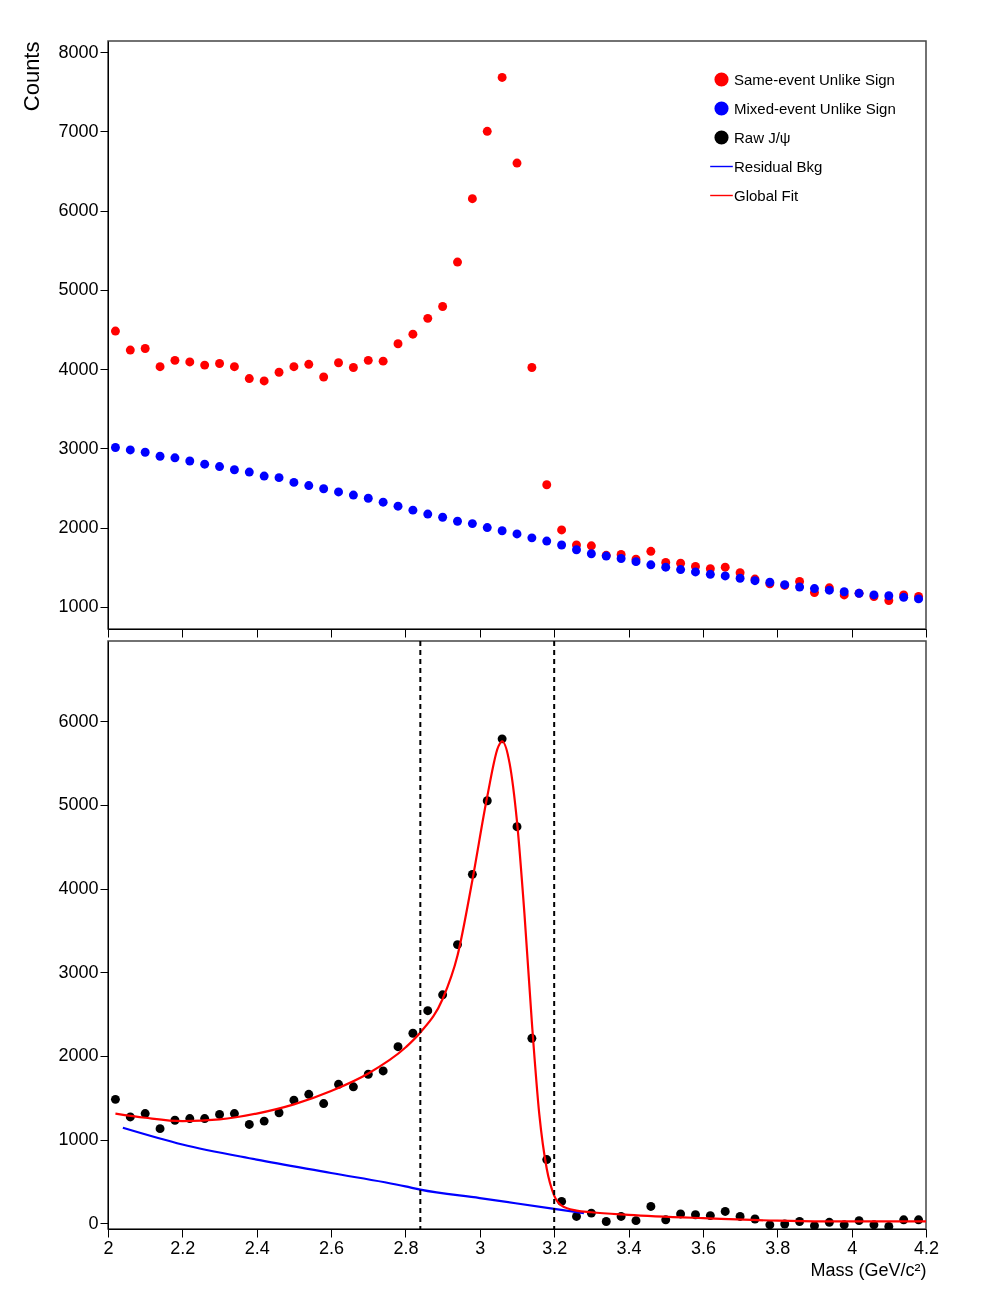  Describe the element at coordinates (78, 51) in the screenshot. I see `y-tick-label: 8000` at that location.